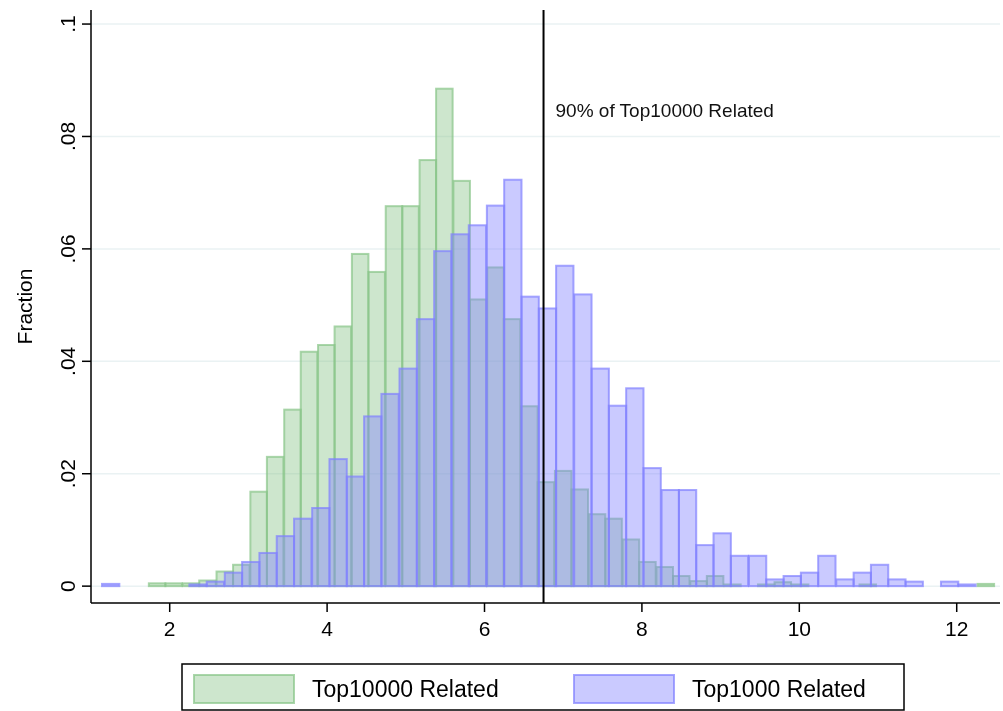 Image resolution: width=1003 pixels, height=711 pixels. I want to click on y-tick-label: .02, so click(67, 474).